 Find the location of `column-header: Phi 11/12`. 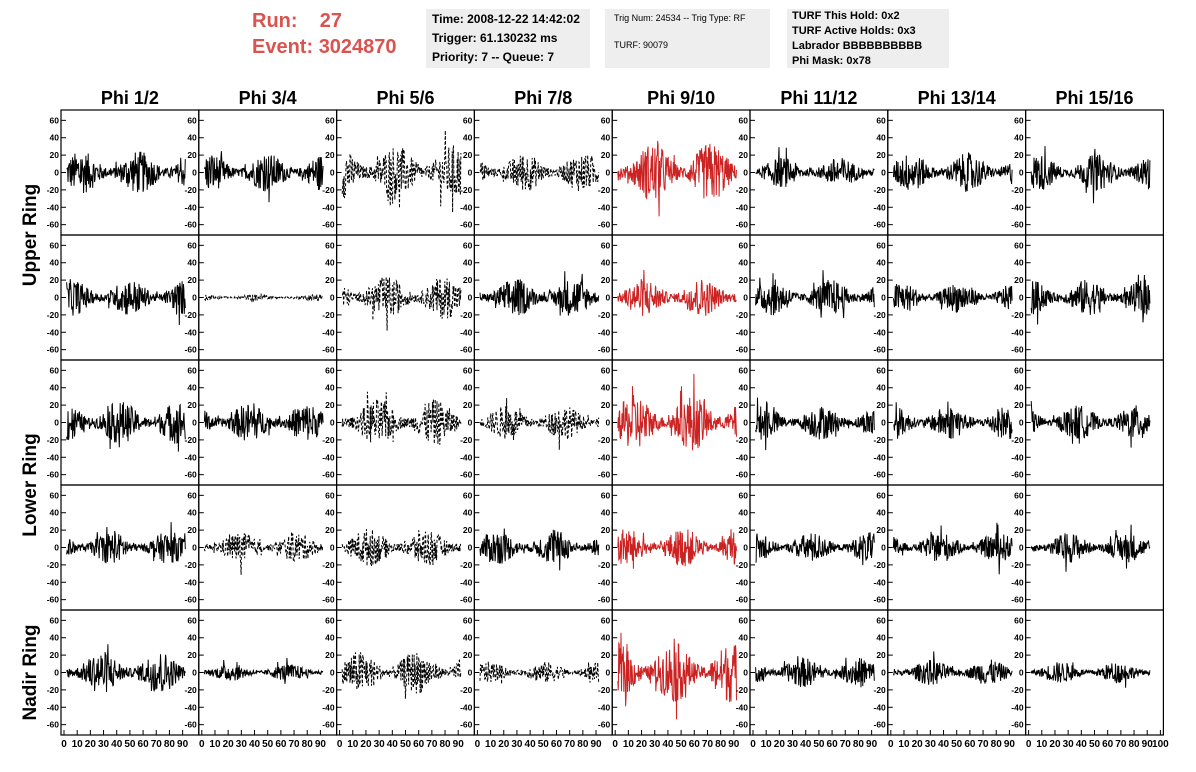

column-header: Phi 11/12 is located at coordinates (818, 98).